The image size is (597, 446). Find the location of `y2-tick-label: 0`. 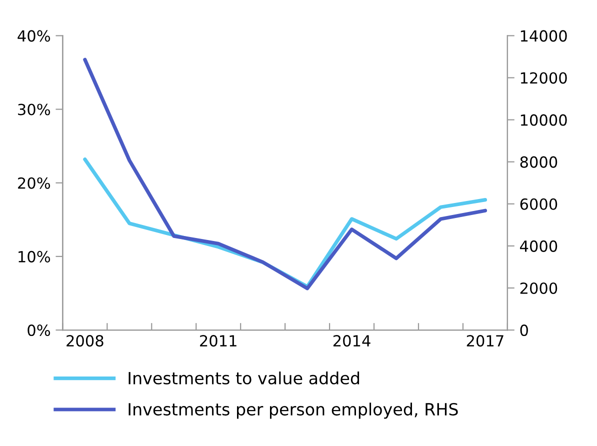

y2-tick-label: 0 is located at coordinates (524, 330).